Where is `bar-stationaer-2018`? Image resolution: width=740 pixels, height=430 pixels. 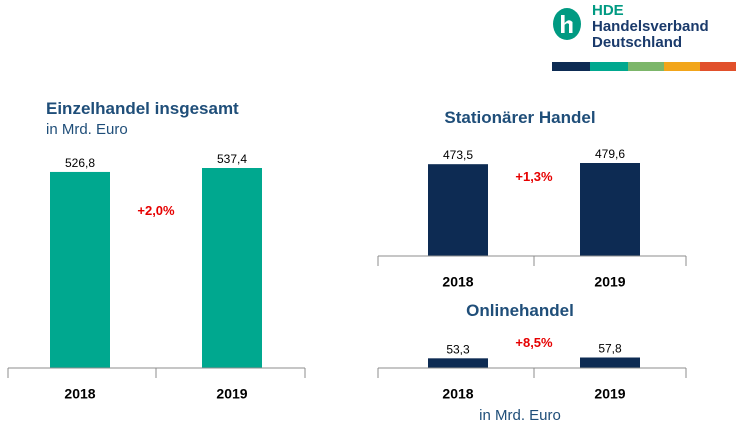
bar-stationaer-2018 is located at coordinates (458, 210).